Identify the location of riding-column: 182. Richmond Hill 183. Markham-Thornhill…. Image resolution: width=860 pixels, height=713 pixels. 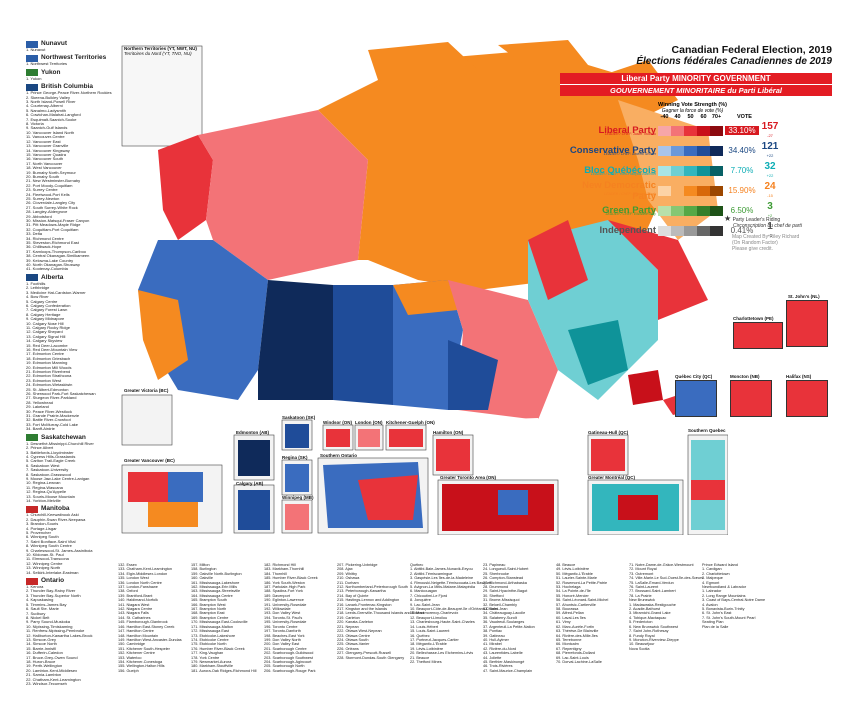
(308, 618).